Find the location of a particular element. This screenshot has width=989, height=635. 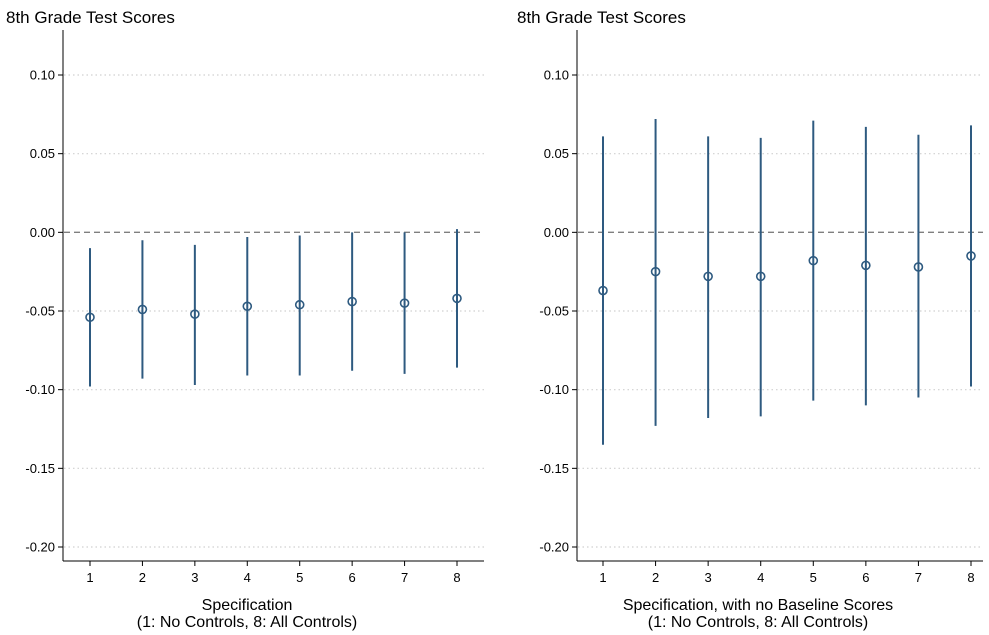

x-axis-title: Specification, with no Baseline Scores is located at coordinates (758, 605).